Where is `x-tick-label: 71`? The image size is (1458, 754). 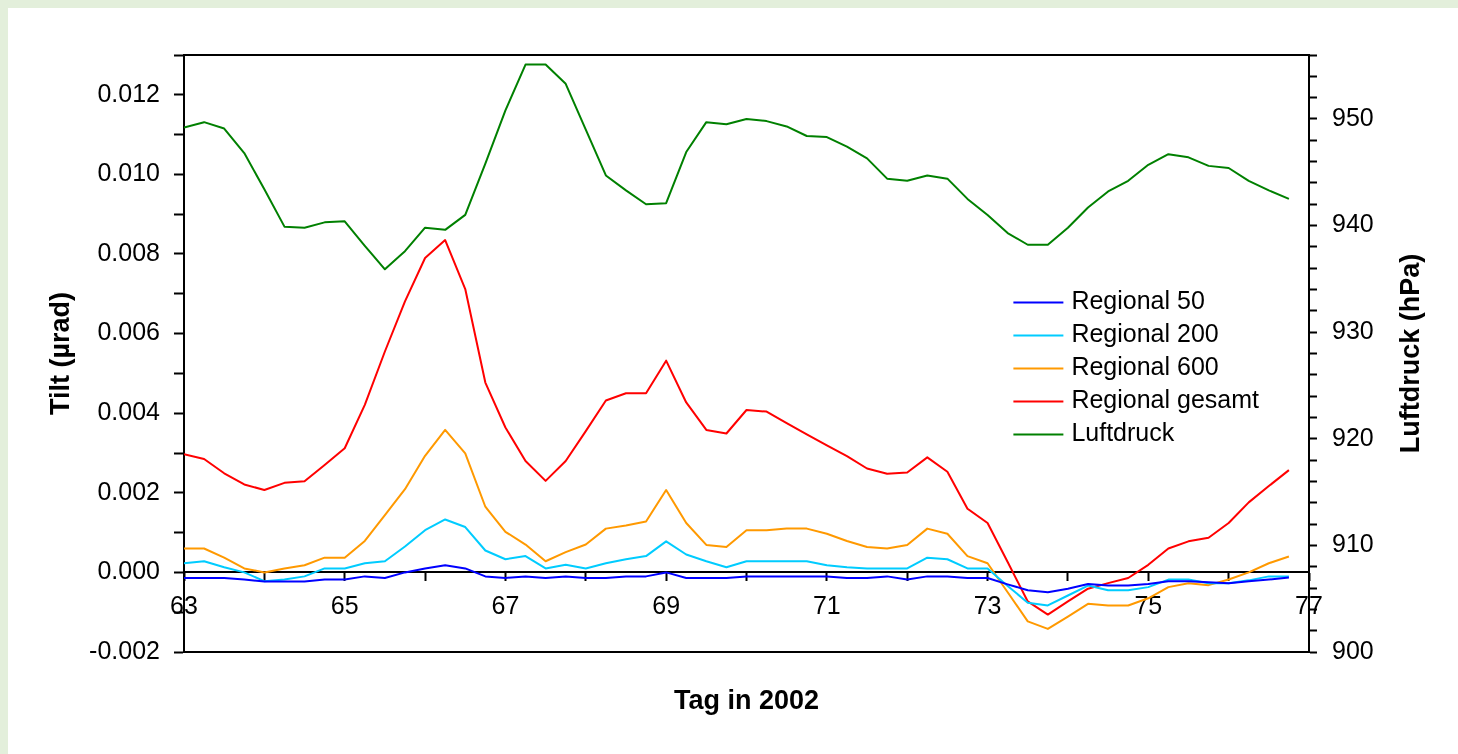
x-tick-label: 71 is located at coordinates (826, 605).